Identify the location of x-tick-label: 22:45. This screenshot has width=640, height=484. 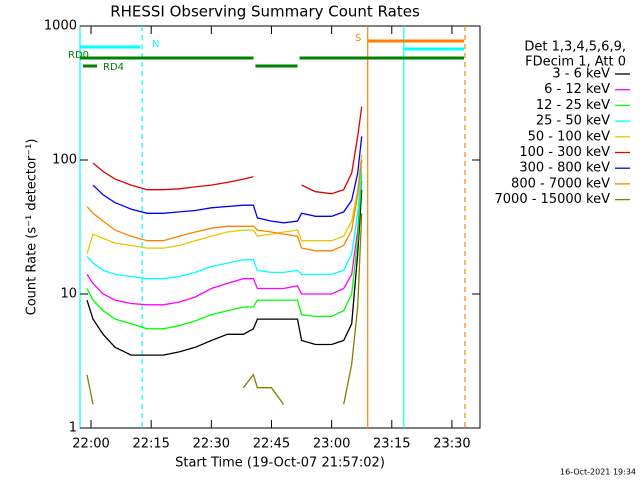
(271, 444).